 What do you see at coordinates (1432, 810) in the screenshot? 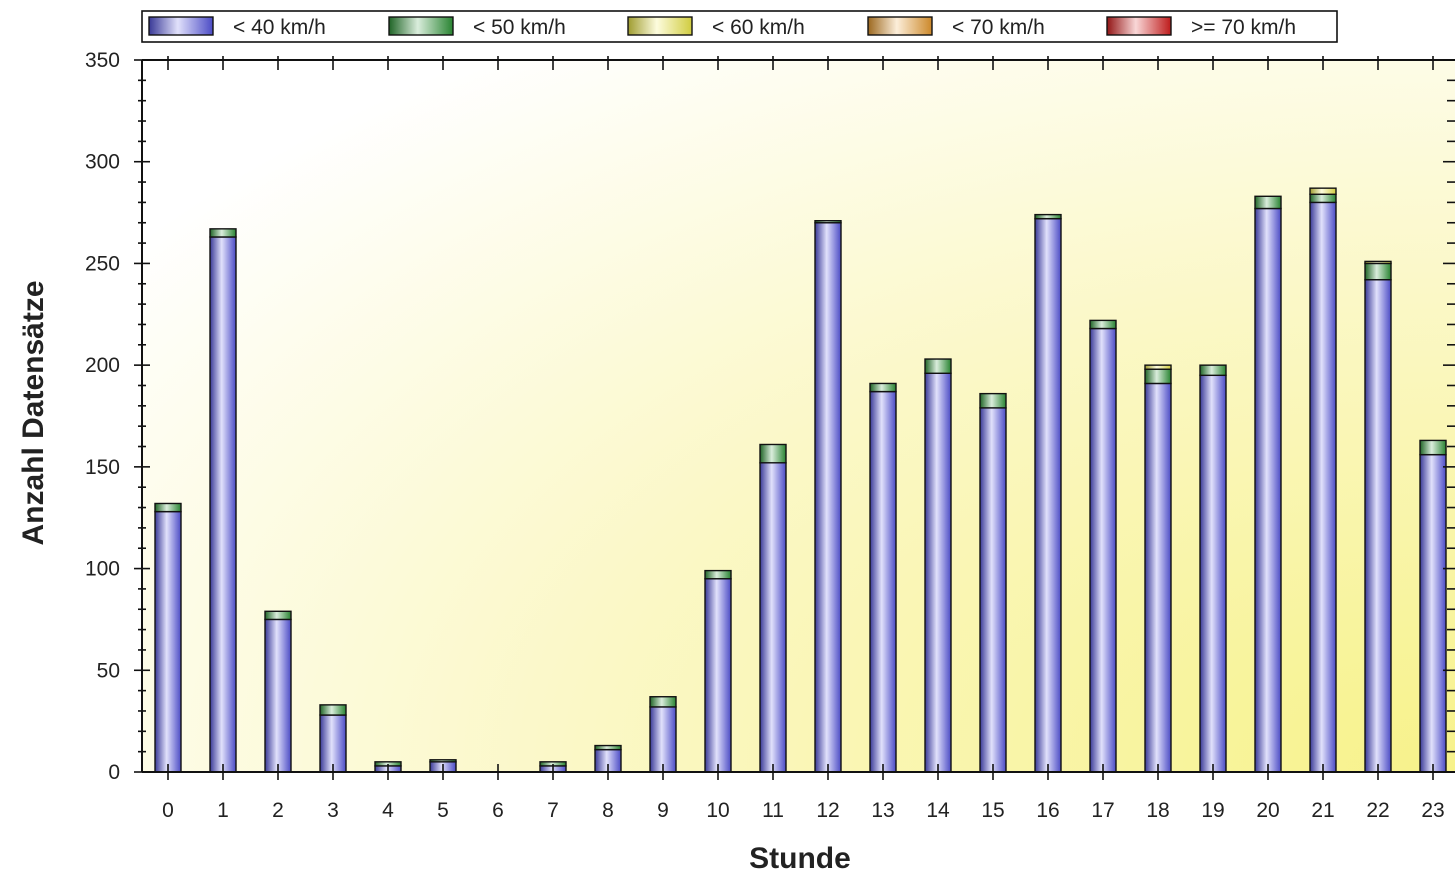
I see `x-tick-label: 23` at bounding box center [1432, 810].